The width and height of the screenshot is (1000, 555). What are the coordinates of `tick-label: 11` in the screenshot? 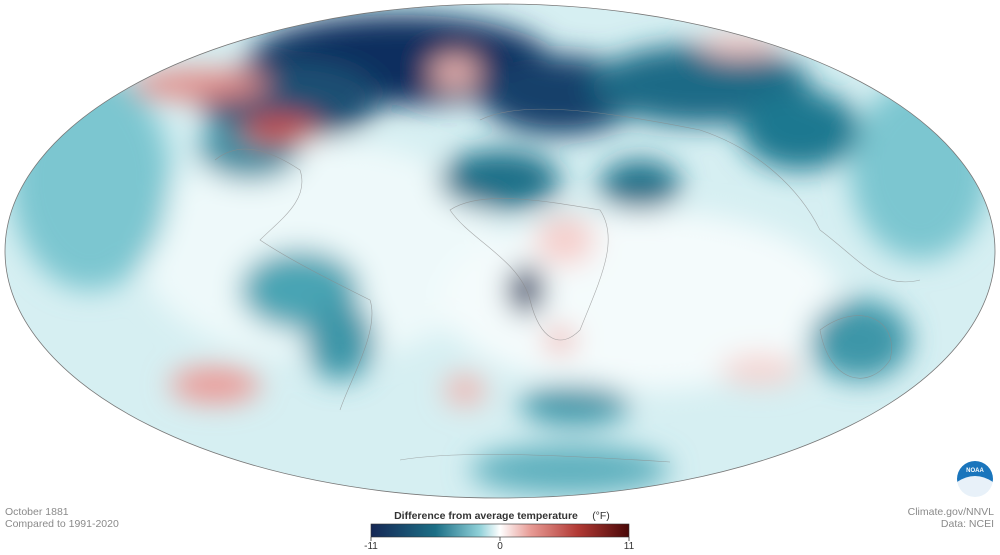 It's located at (629, 546).